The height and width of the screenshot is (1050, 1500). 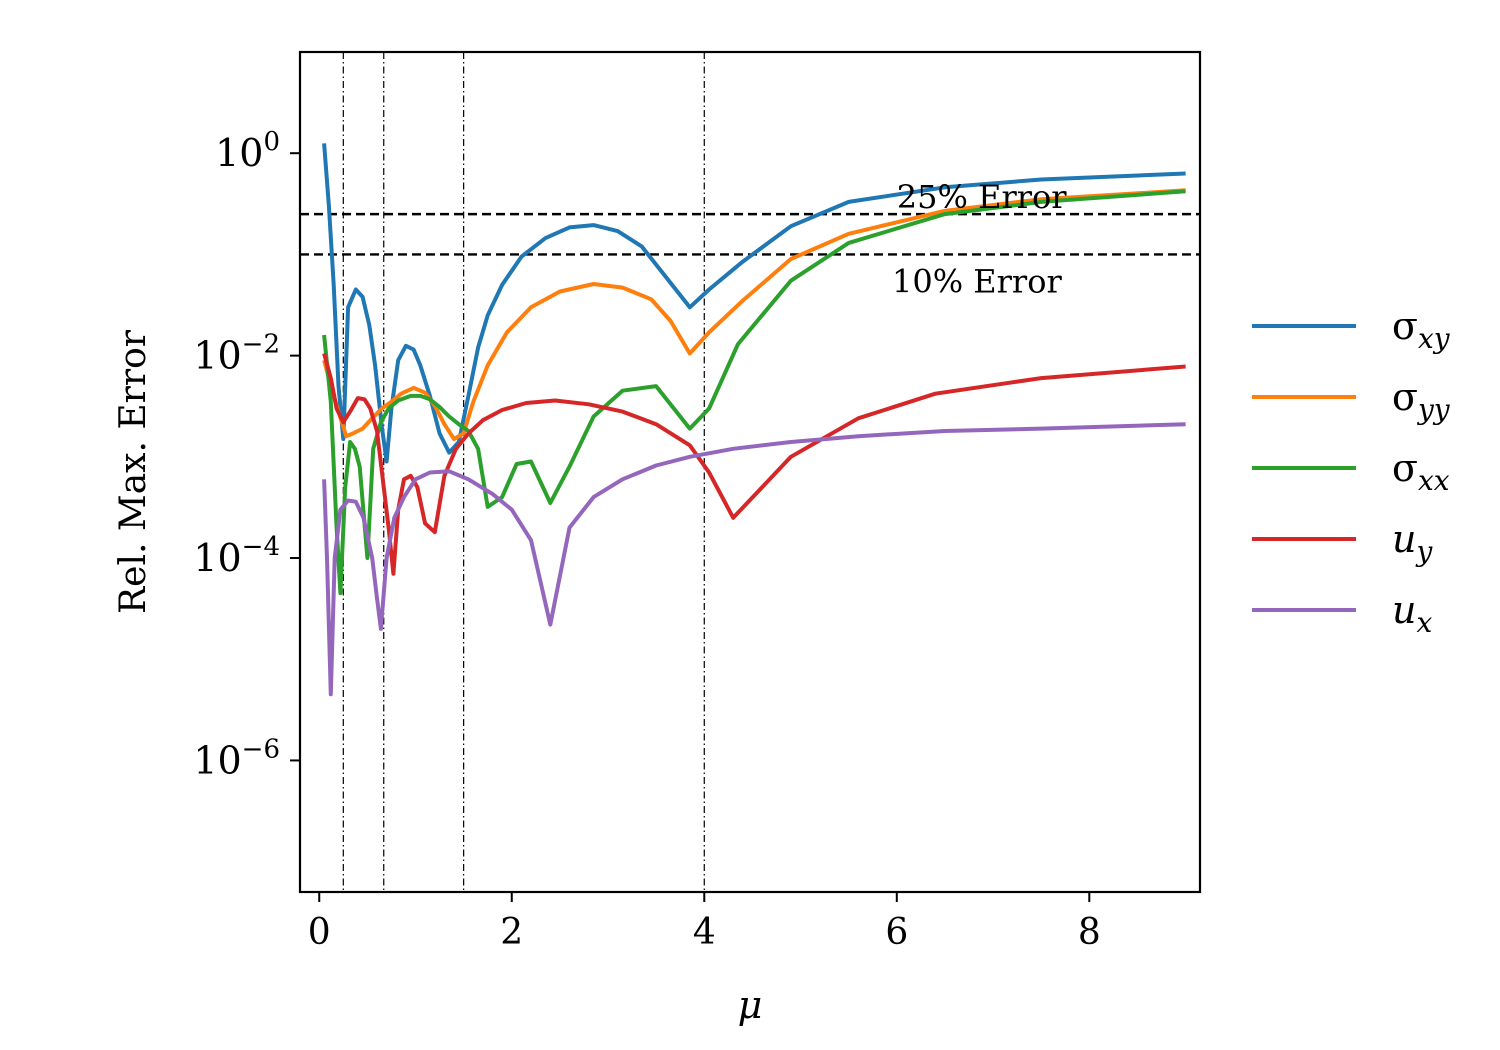 I want to click on y-tick-label: 10⁻⁶, so click(x=236, y=758).